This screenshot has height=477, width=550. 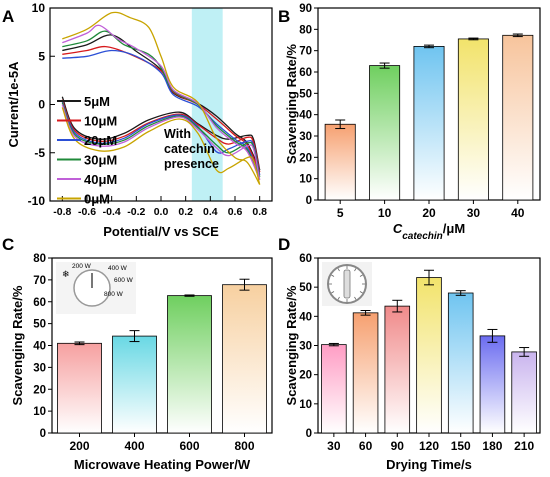 What do you see at coordinates (305, 347) in the screenshot?
I see `y-tick-label: 30` at bounding box center [305, 347].